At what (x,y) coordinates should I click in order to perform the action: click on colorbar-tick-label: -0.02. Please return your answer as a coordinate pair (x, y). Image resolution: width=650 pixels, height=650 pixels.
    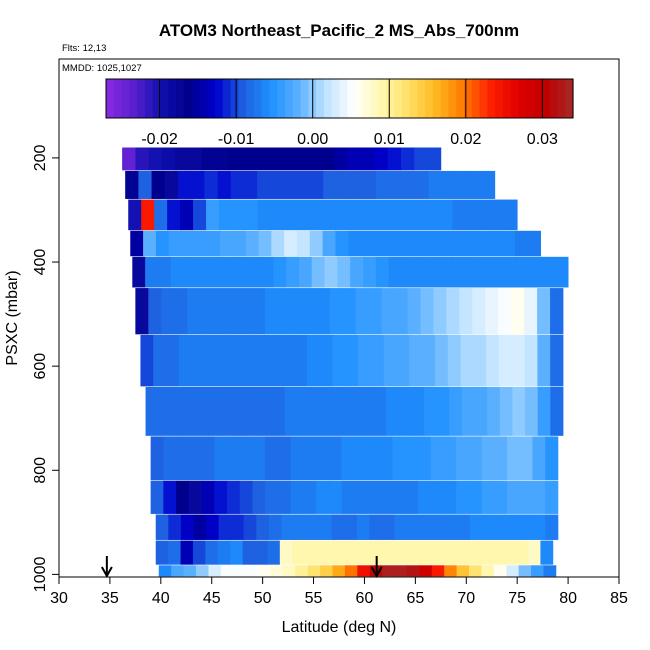
    Looking at the image, I should click on (159, 139).